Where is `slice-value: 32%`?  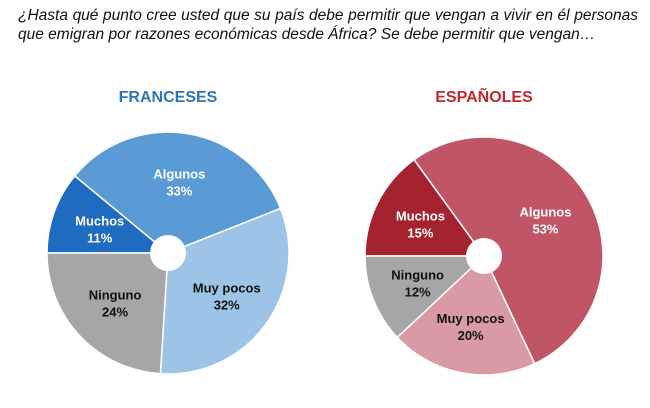
slice-value: 32% is located at coordinates (227, 305).